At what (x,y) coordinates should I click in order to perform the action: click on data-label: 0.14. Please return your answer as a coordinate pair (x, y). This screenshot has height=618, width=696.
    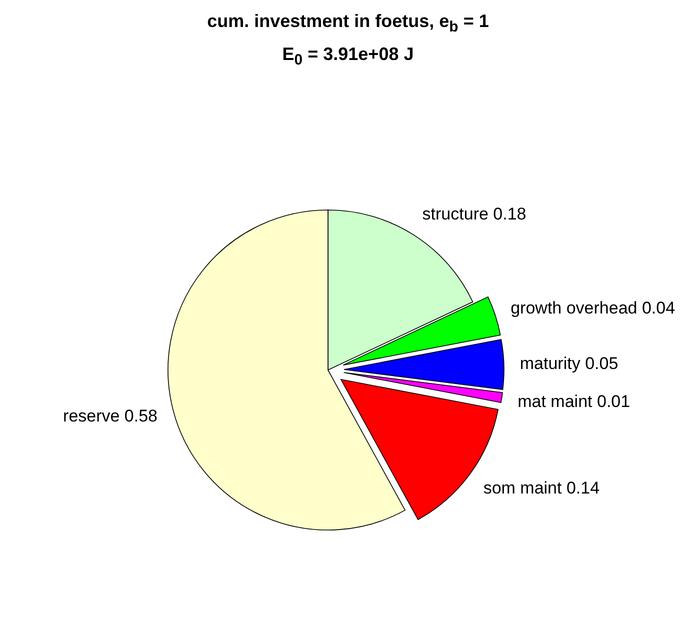
    Looking at the image, I should click on (583, 488).